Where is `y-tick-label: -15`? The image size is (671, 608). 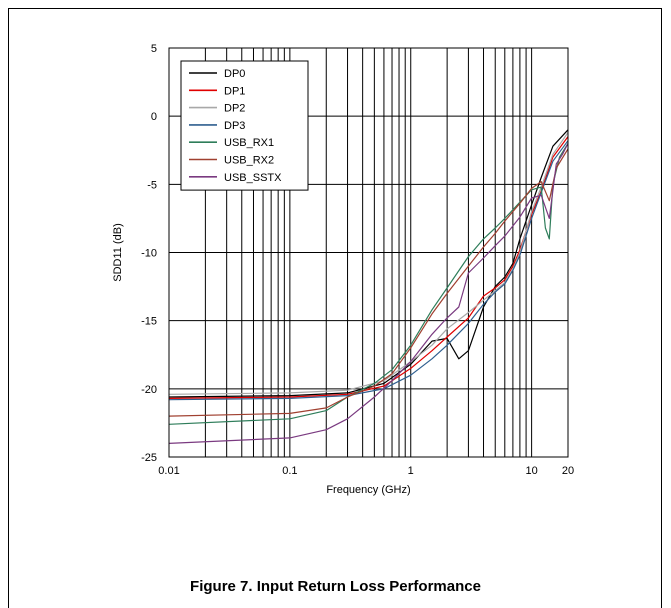 y-tick-label: -15 is located at coordinates (149, 322).